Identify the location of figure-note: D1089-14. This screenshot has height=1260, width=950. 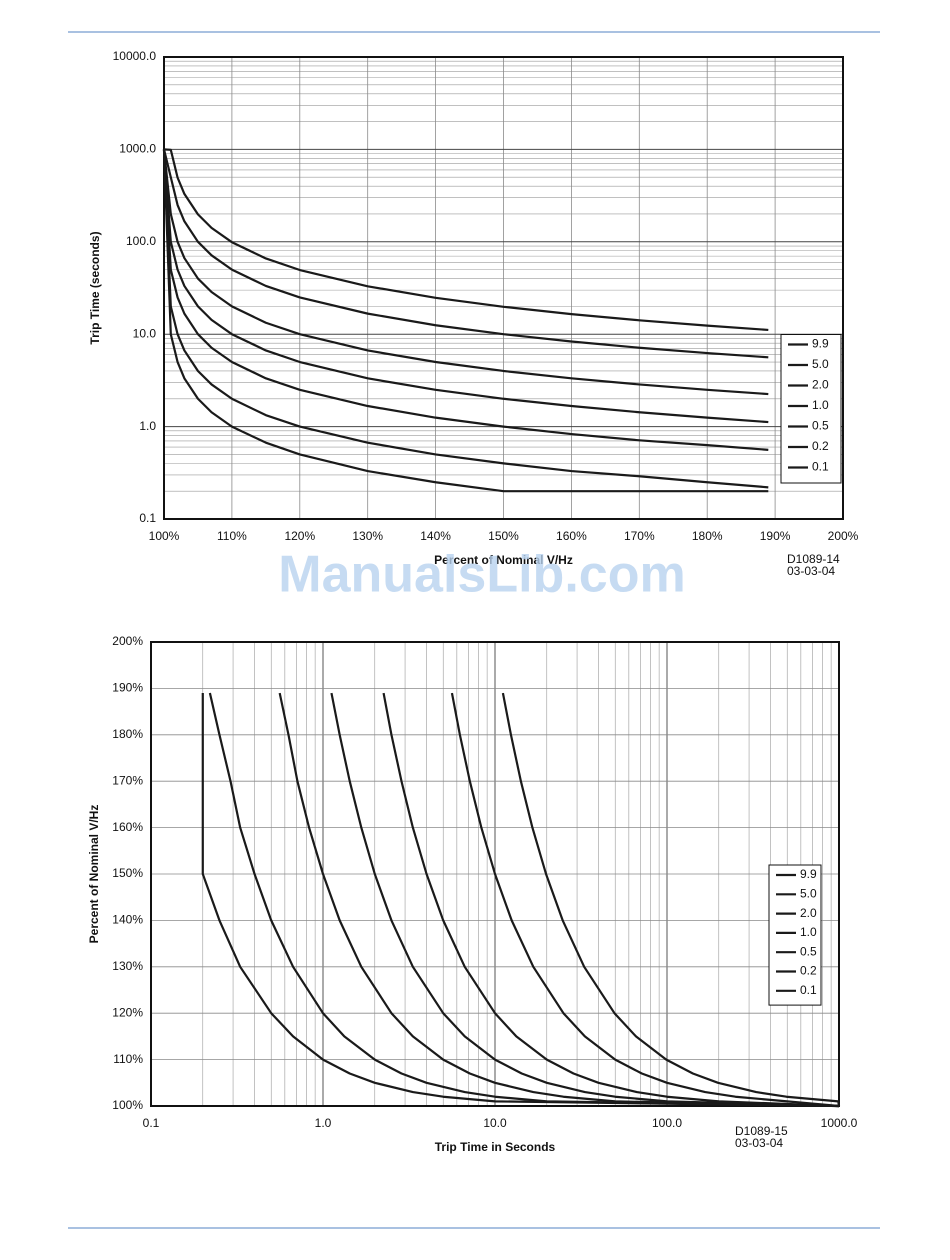
(813, 559).